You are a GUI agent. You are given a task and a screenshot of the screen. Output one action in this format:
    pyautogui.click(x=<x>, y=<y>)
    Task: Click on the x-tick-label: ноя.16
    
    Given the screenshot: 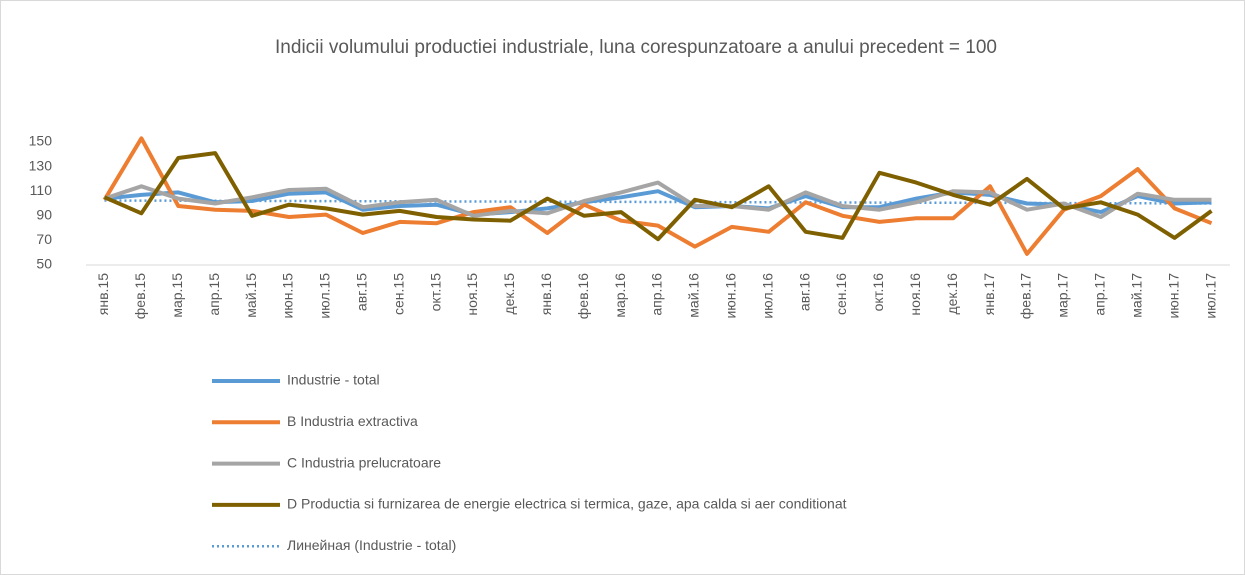 What is the action you would take?
    pyautogui.click(x=915, y=294)
    